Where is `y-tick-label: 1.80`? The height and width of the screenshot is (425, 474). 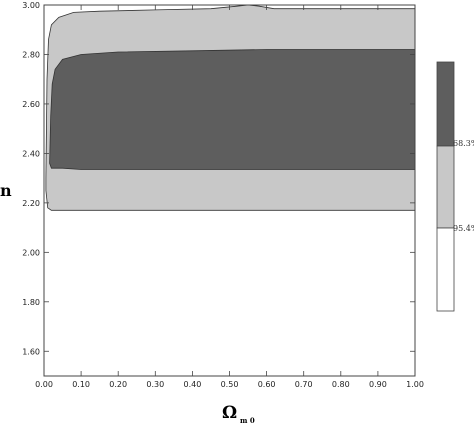
y-tick-label: 1.80 is located at coordinates (31, 302).